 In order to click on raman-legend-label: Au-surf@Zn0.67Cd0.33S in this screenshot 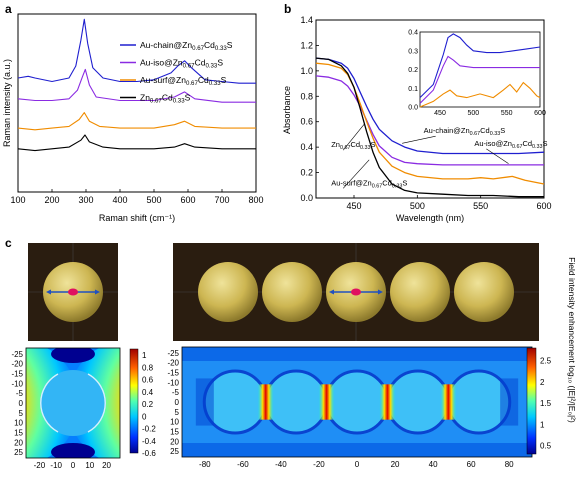, I will do `click(183, 81)`.